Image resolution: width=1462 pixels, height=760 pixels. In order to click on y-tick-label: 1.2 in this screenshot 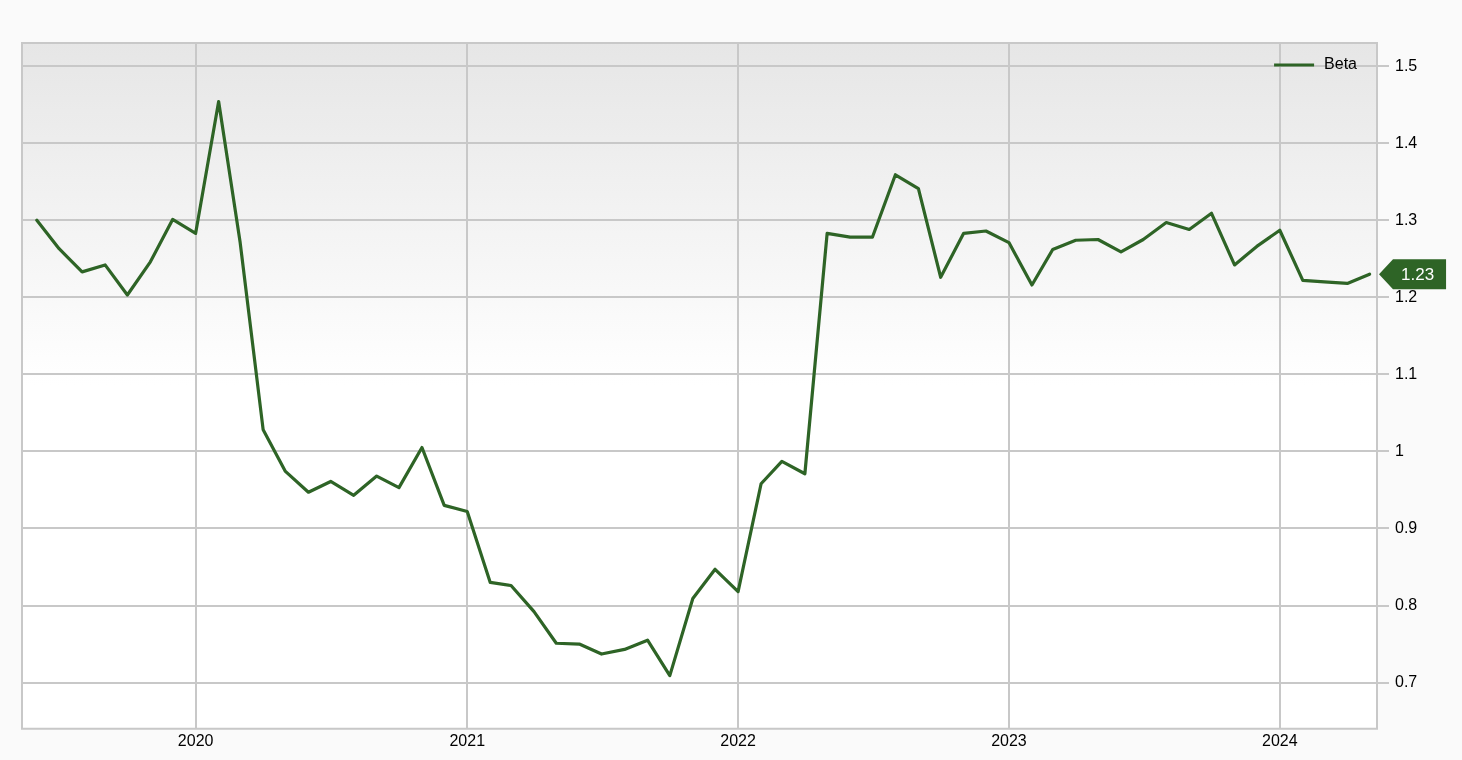, I will do `click(1406, 296)`.